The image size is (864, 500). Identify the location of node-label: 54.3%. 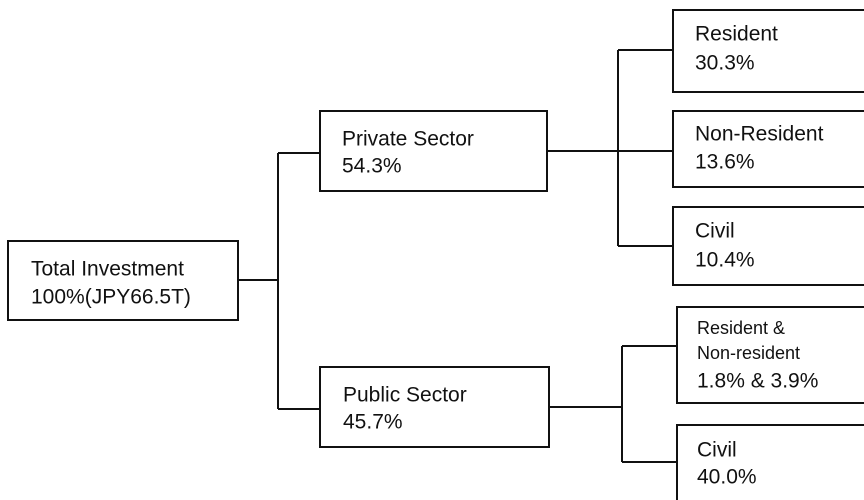
(372, 166).